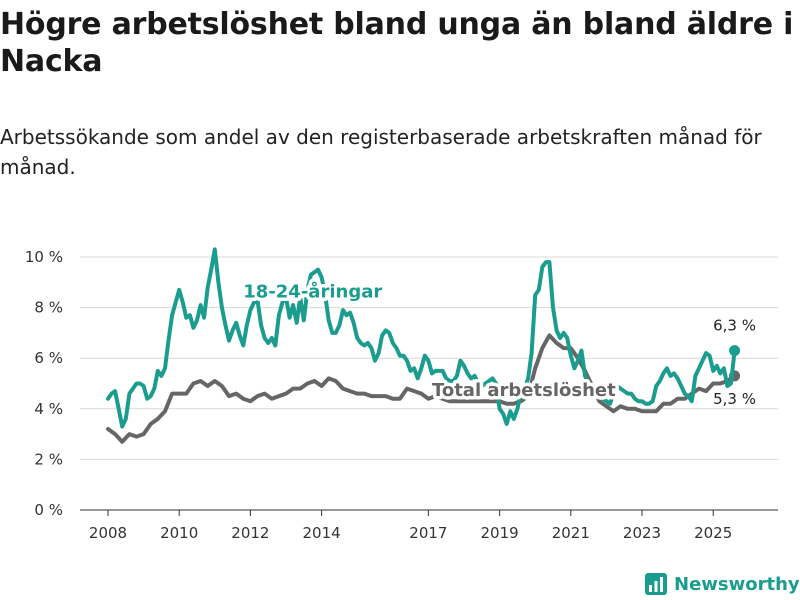 The height and width of the screenshot is (600, 800). I want to click on y-tick-label: 4 %, so click(48, 409).